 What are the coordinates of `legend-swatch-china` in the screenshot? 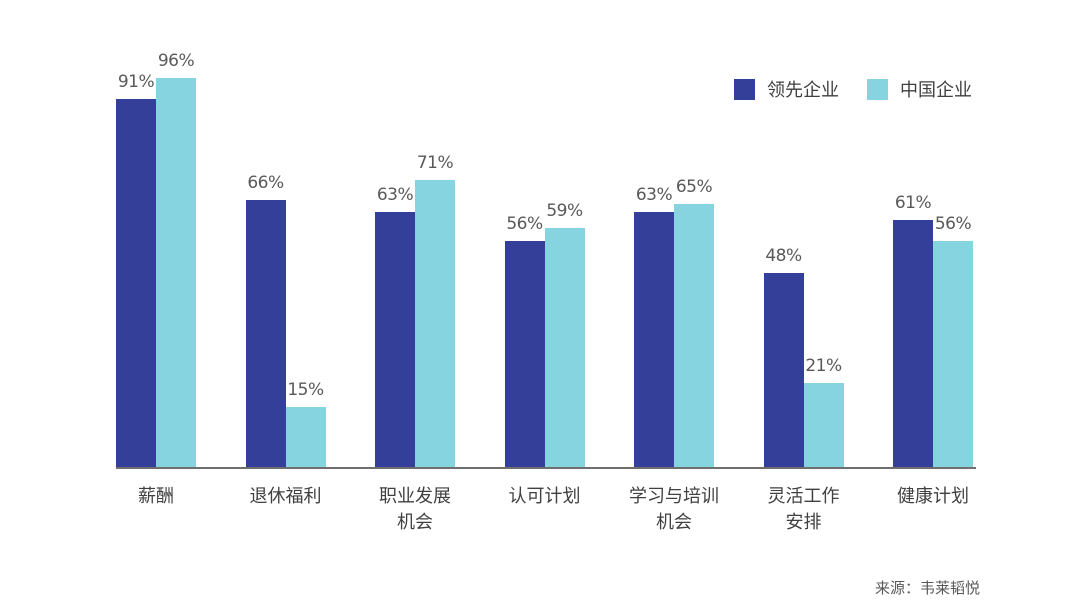 It's located at (877, 89).